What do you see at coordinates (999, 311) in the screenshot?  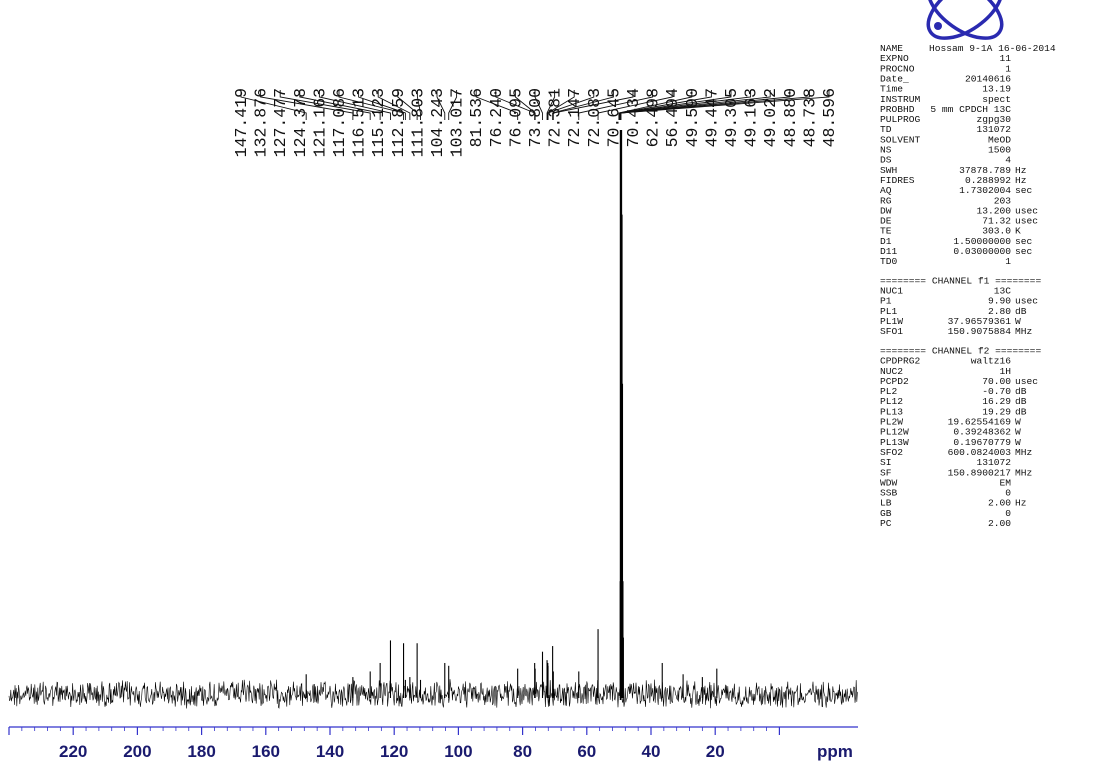 I see `param-value: 2.80` at bounding box center [999, 311].